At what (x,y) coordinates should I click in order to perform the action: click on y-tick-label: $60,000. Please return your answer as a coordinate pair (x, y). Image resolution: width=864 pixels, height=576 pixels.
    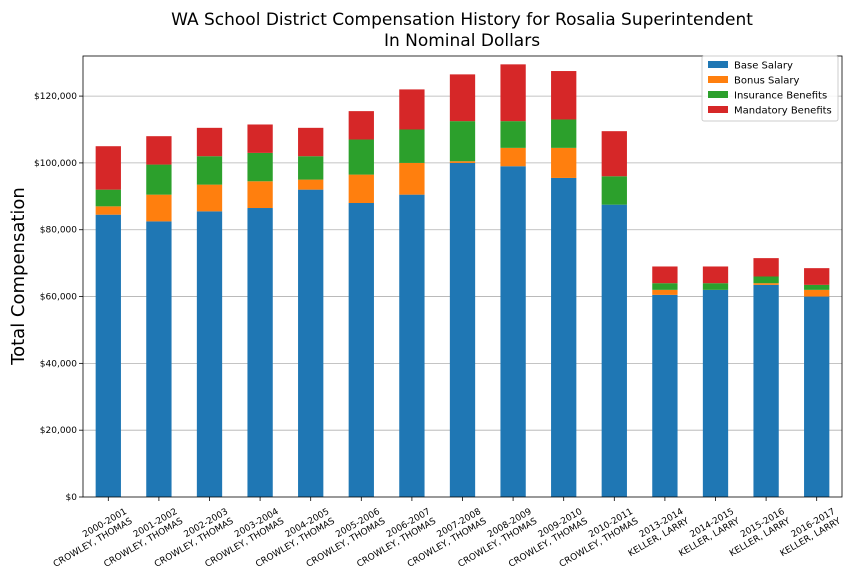
    Looking at the image, I should click on (58, 298).